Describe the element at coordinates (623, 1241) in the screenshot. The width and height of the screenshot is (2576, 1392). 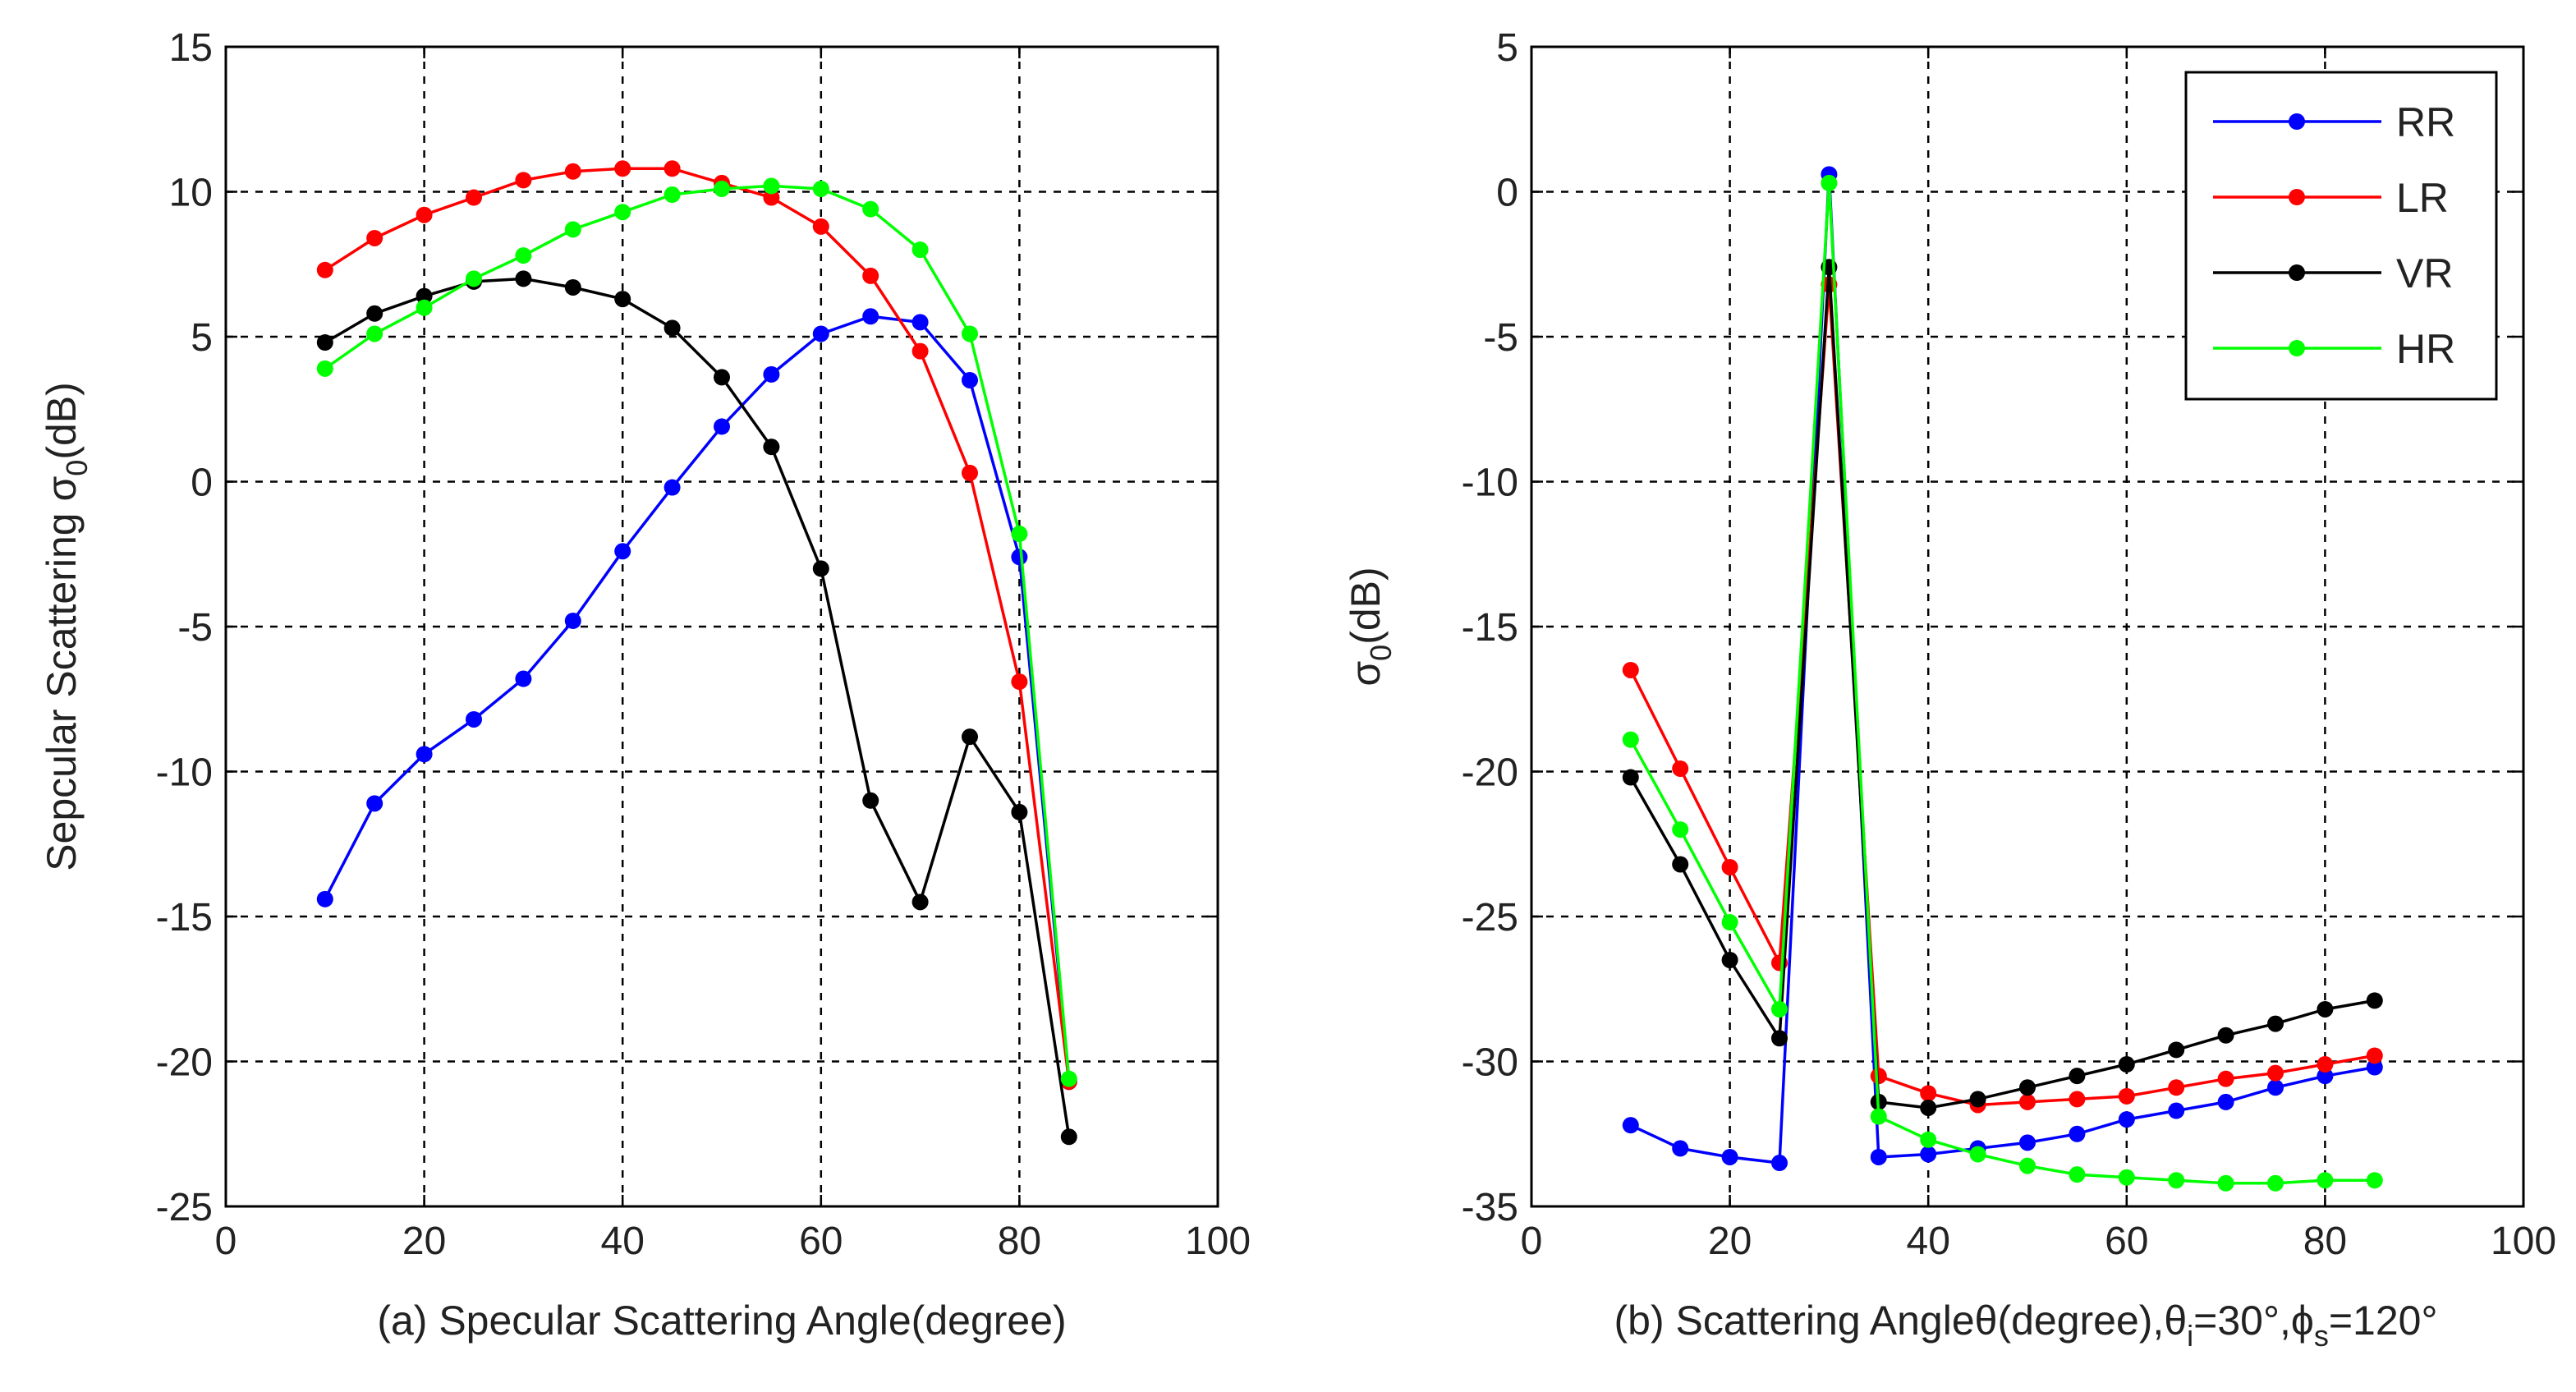
I see `x-tick-label: 40` at that location.